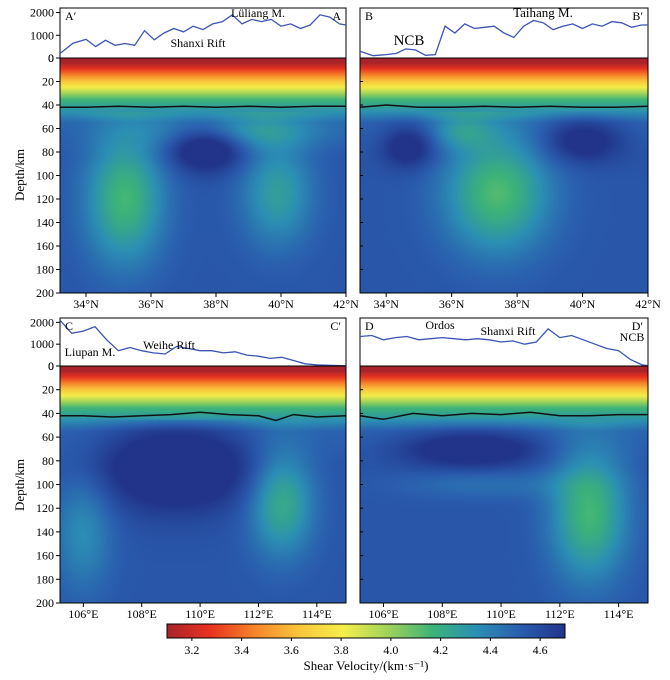  What do you see at coordinates (90, 352) in the screenshot?
I see `annotation-label: Liupan M.` at bounding box center [90, 352].